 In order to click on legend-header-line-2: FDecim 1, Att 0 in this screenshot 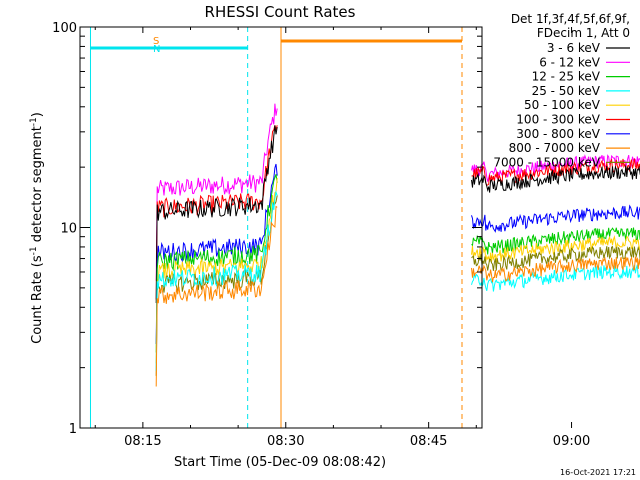, I will do `click(583, 33)`.